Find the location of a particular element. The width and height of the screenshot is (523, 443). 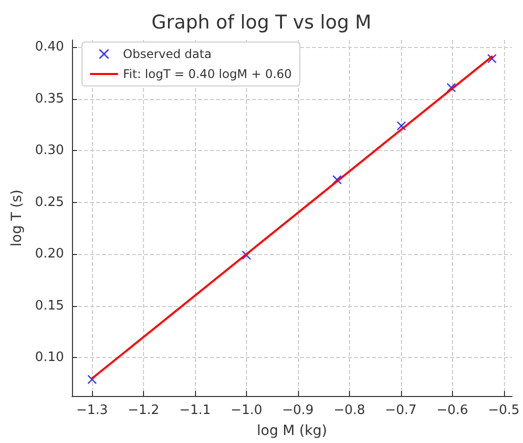

legend-label: Fit: logT = 0.40 logM + 0.60 is located at coordinates (207, 74).